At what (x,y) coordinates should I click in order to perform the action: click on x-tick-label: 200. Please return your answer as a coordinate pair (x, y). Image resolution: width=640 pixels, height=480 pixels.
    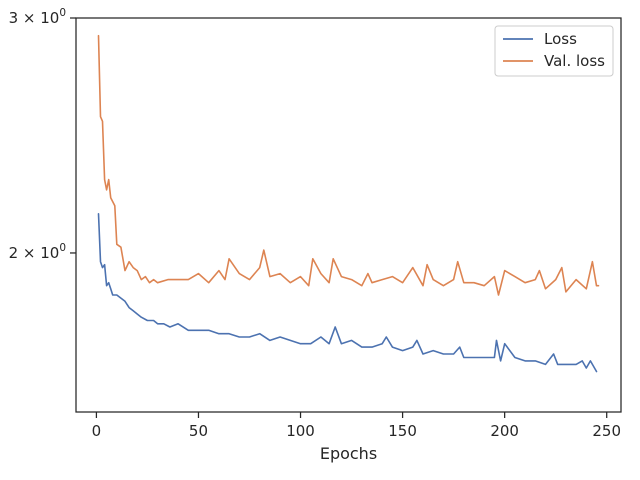
    Looking at the image, I should click on (504, 431).